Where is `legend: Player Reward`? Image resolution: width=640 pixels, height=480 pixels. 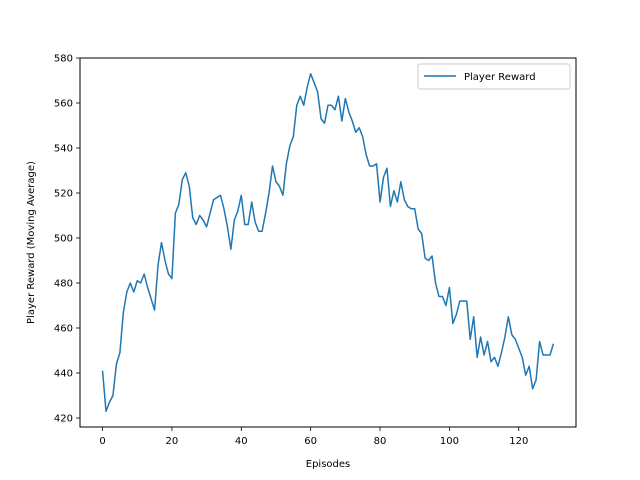 legend: Player Reward is located at coordinates (494, 76).